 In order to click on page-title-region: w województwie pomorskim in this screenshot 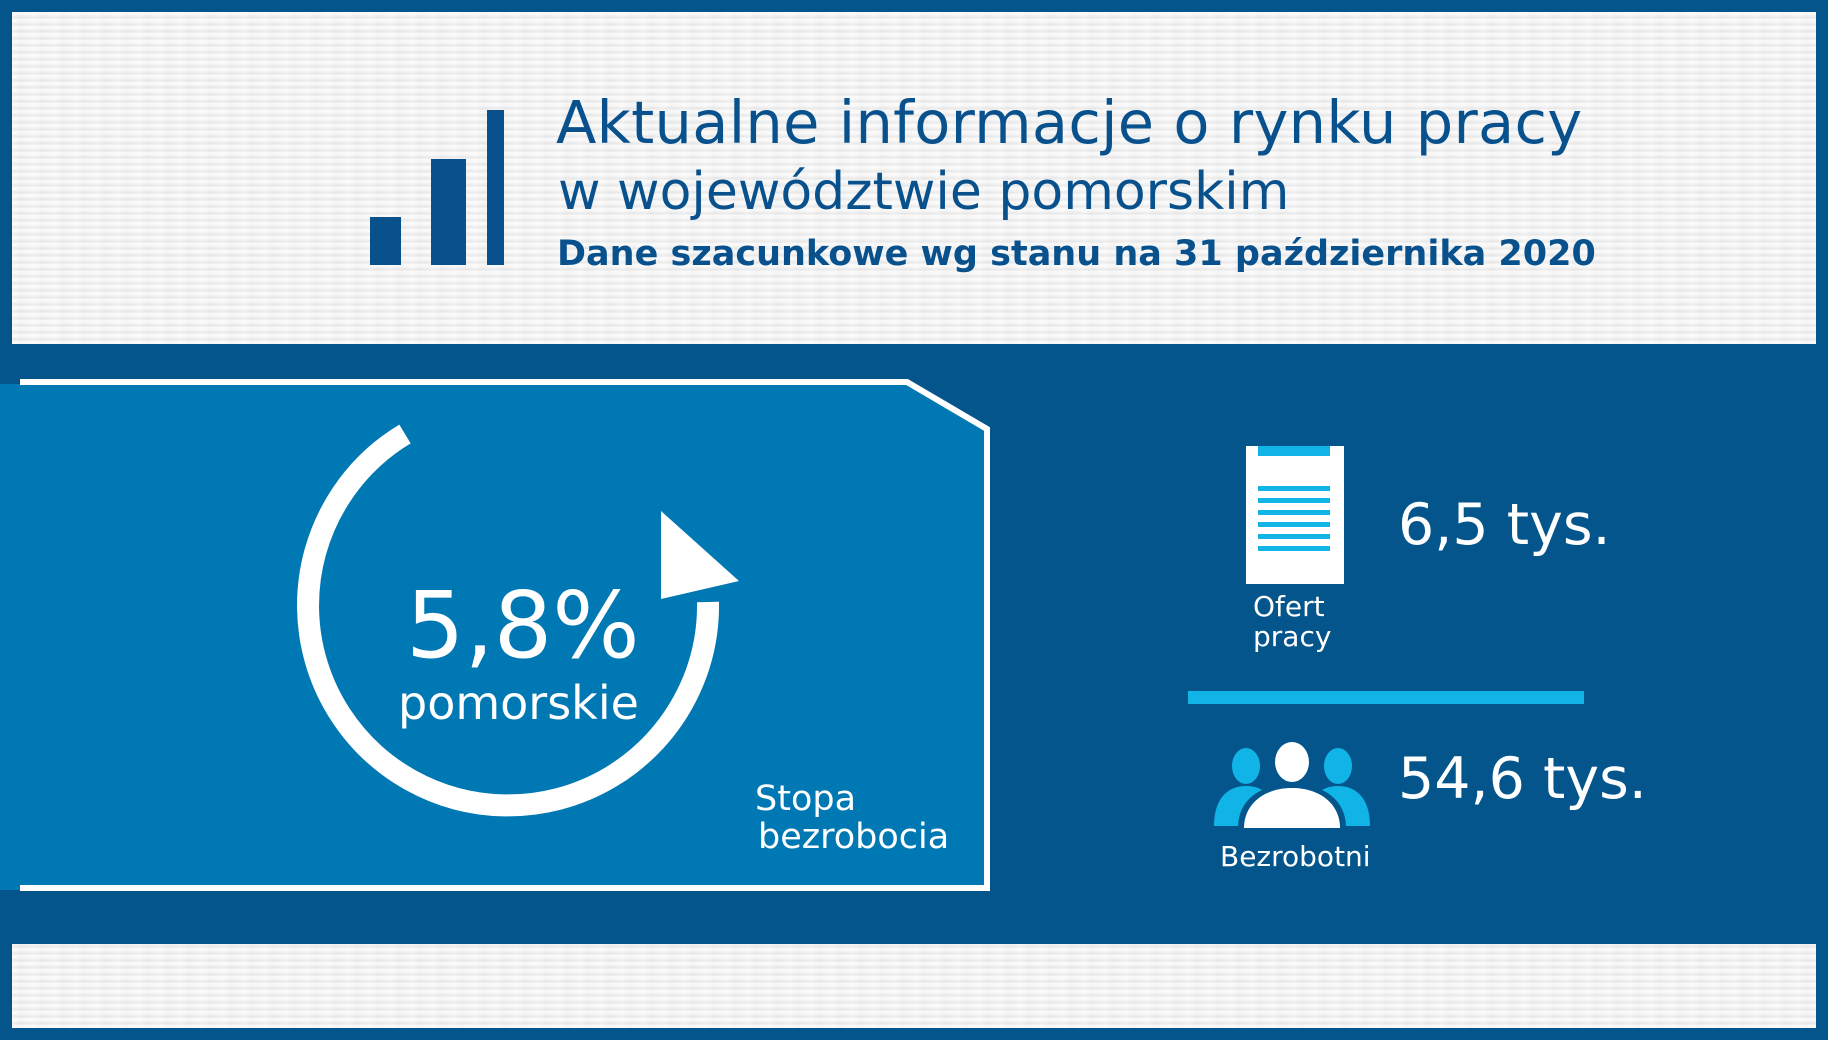, I will do `click(924, 192)`.